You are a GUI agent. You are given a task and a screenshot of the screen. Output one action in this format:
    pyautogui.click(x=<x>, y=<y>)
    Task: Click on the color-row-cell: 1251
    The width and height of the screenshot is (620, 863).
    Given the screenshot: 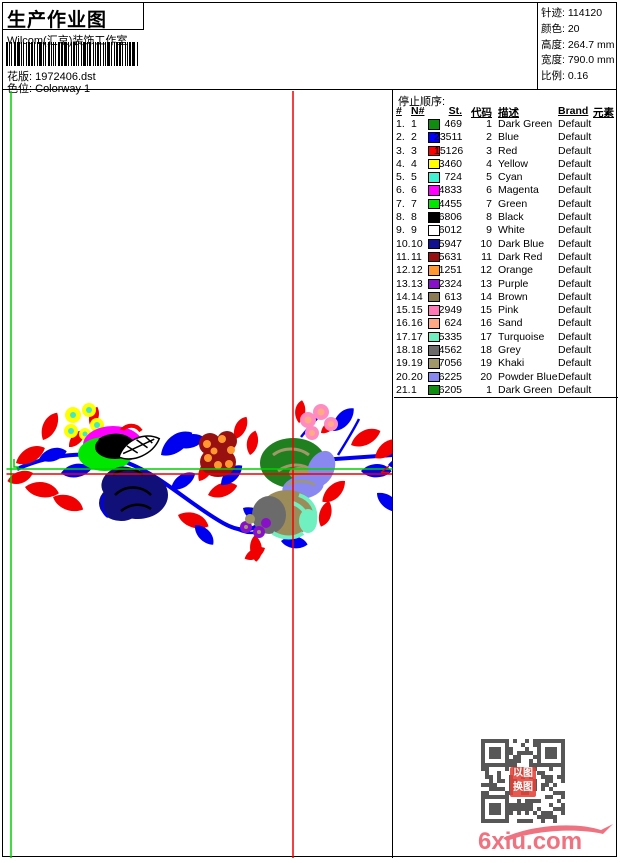 What is the action you would take?
    pyautogui.click(x=450, y=270)
    